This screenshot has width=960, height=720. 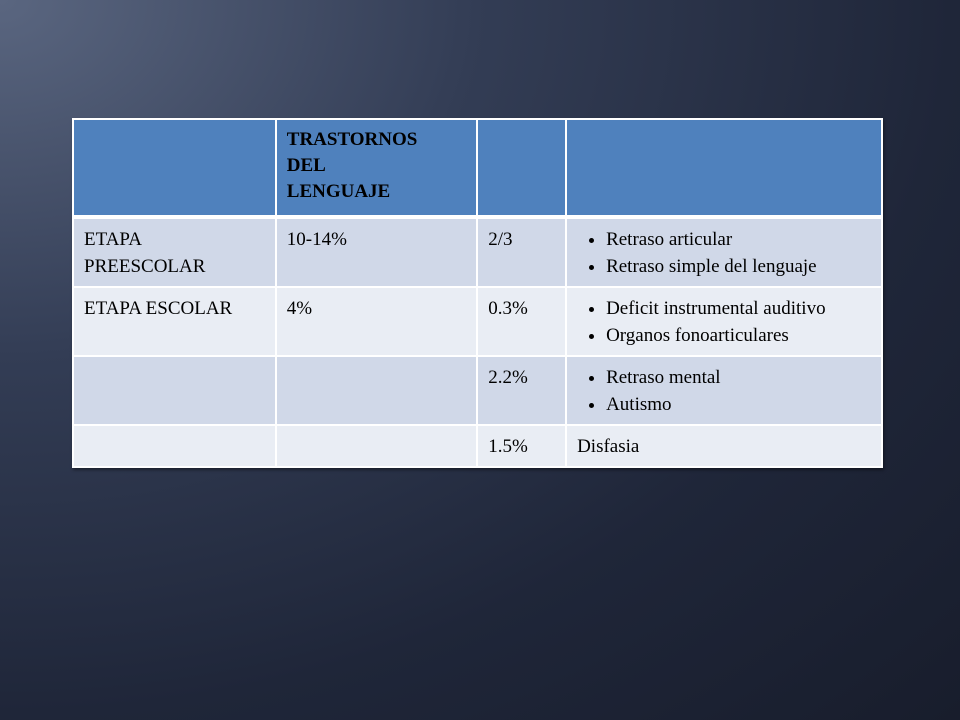 I want to click on prevalence-cell: 4%, so click(x=376, y=321).